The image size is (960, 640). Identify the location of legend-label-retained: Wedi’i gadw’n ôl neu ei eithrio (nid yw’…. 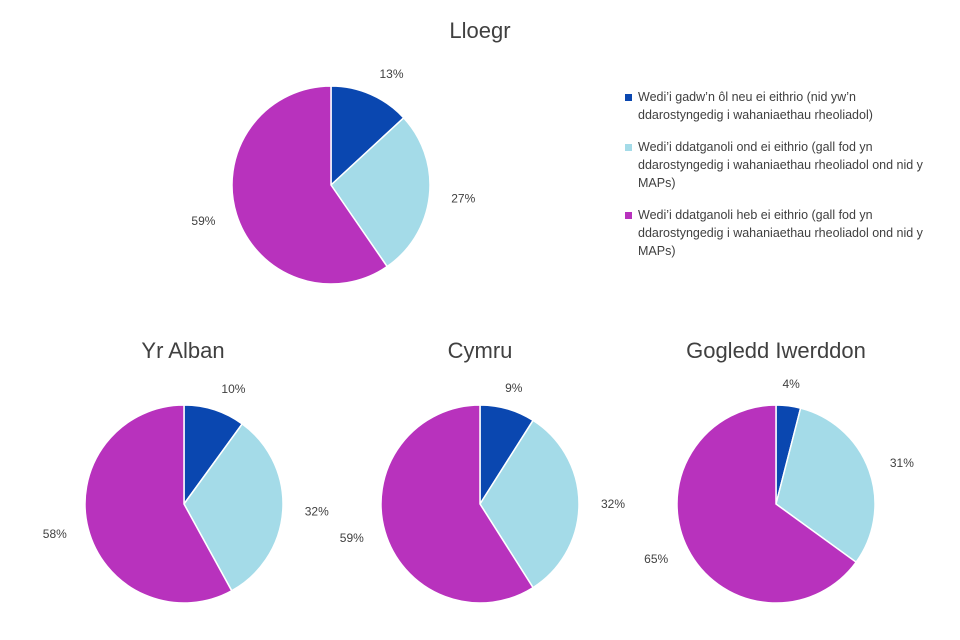
(755, 106).